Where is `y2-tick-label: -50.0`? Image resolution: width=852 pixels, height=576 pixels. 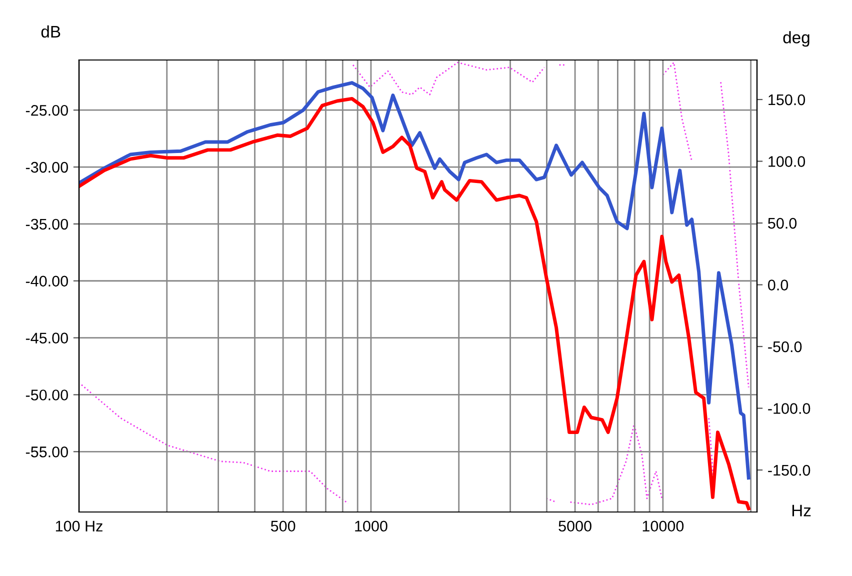 y2-tick-label: -50.0 is located at coordinates (785, 346).